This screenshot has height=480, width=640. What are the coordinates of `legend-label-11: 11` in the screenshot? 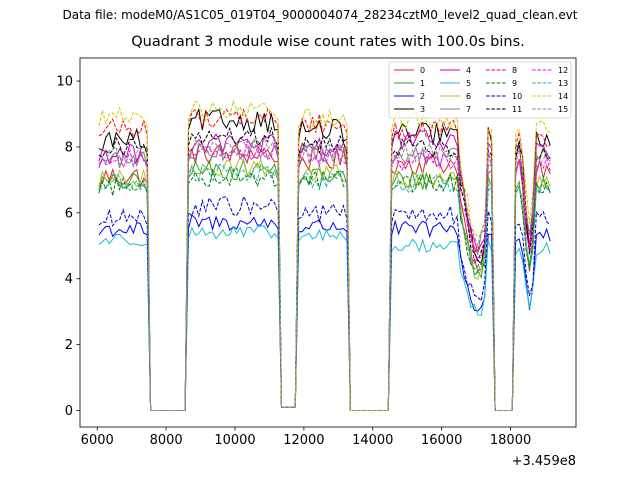 It's located at (517, 109).